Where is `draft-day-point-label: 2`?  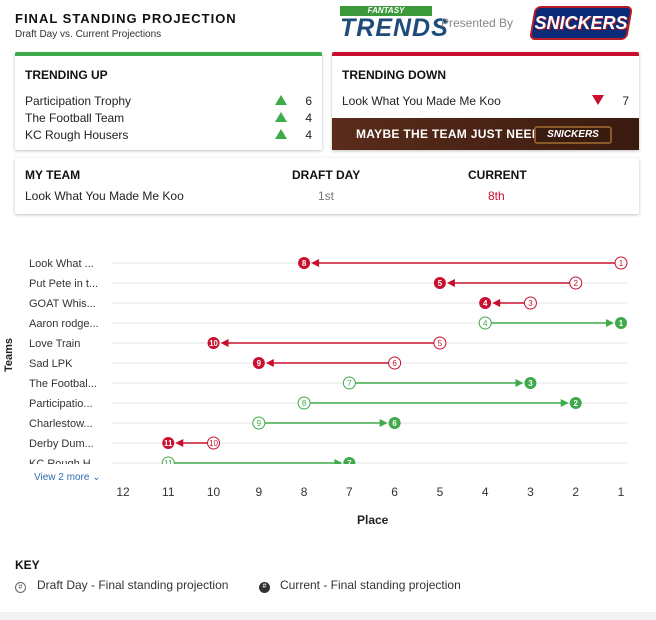 draft-day-point-label: 2 is located at coordinates (576, 283).